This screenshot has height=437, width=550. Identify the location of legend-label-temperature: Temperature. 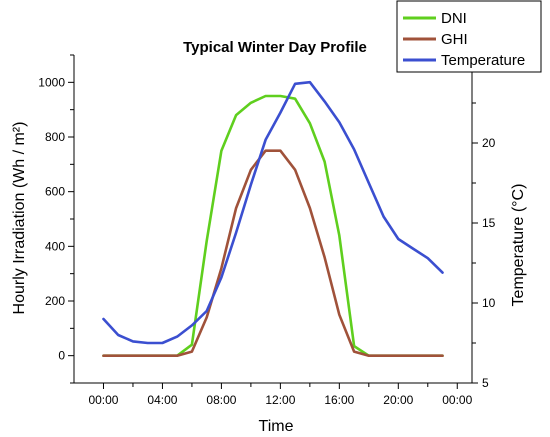
(483, 60).